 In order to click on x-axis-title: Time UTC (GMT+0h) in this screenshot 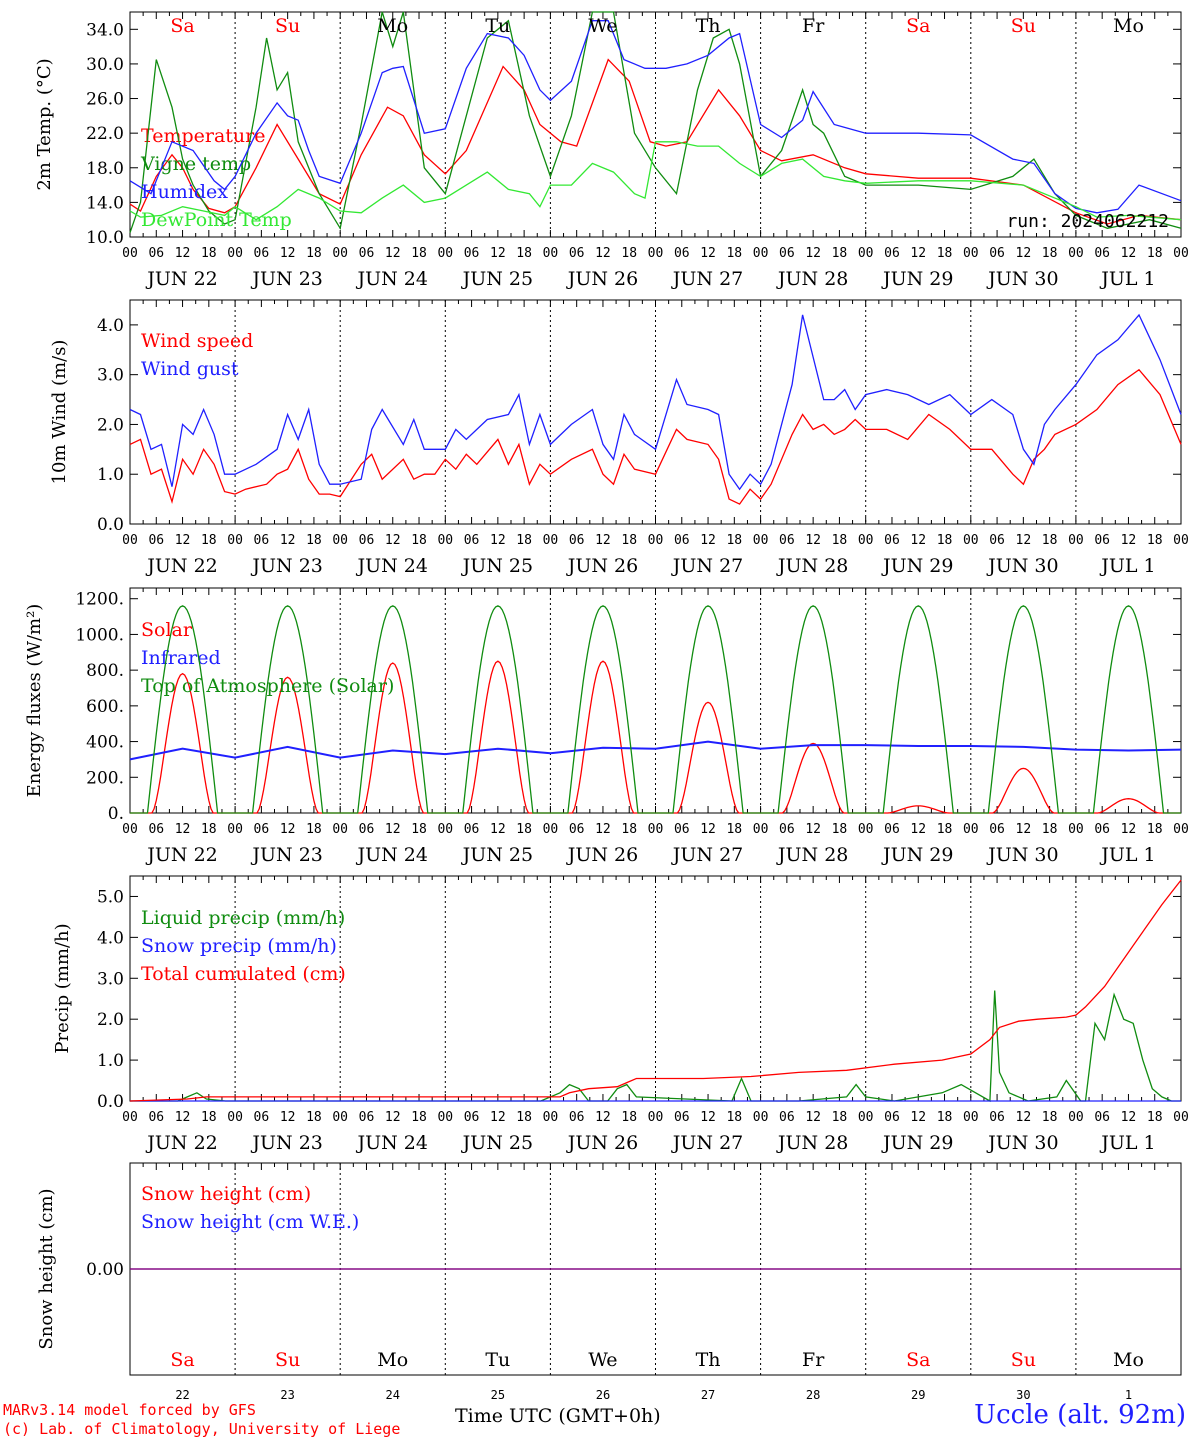, I will do `click(558, 1416)`.